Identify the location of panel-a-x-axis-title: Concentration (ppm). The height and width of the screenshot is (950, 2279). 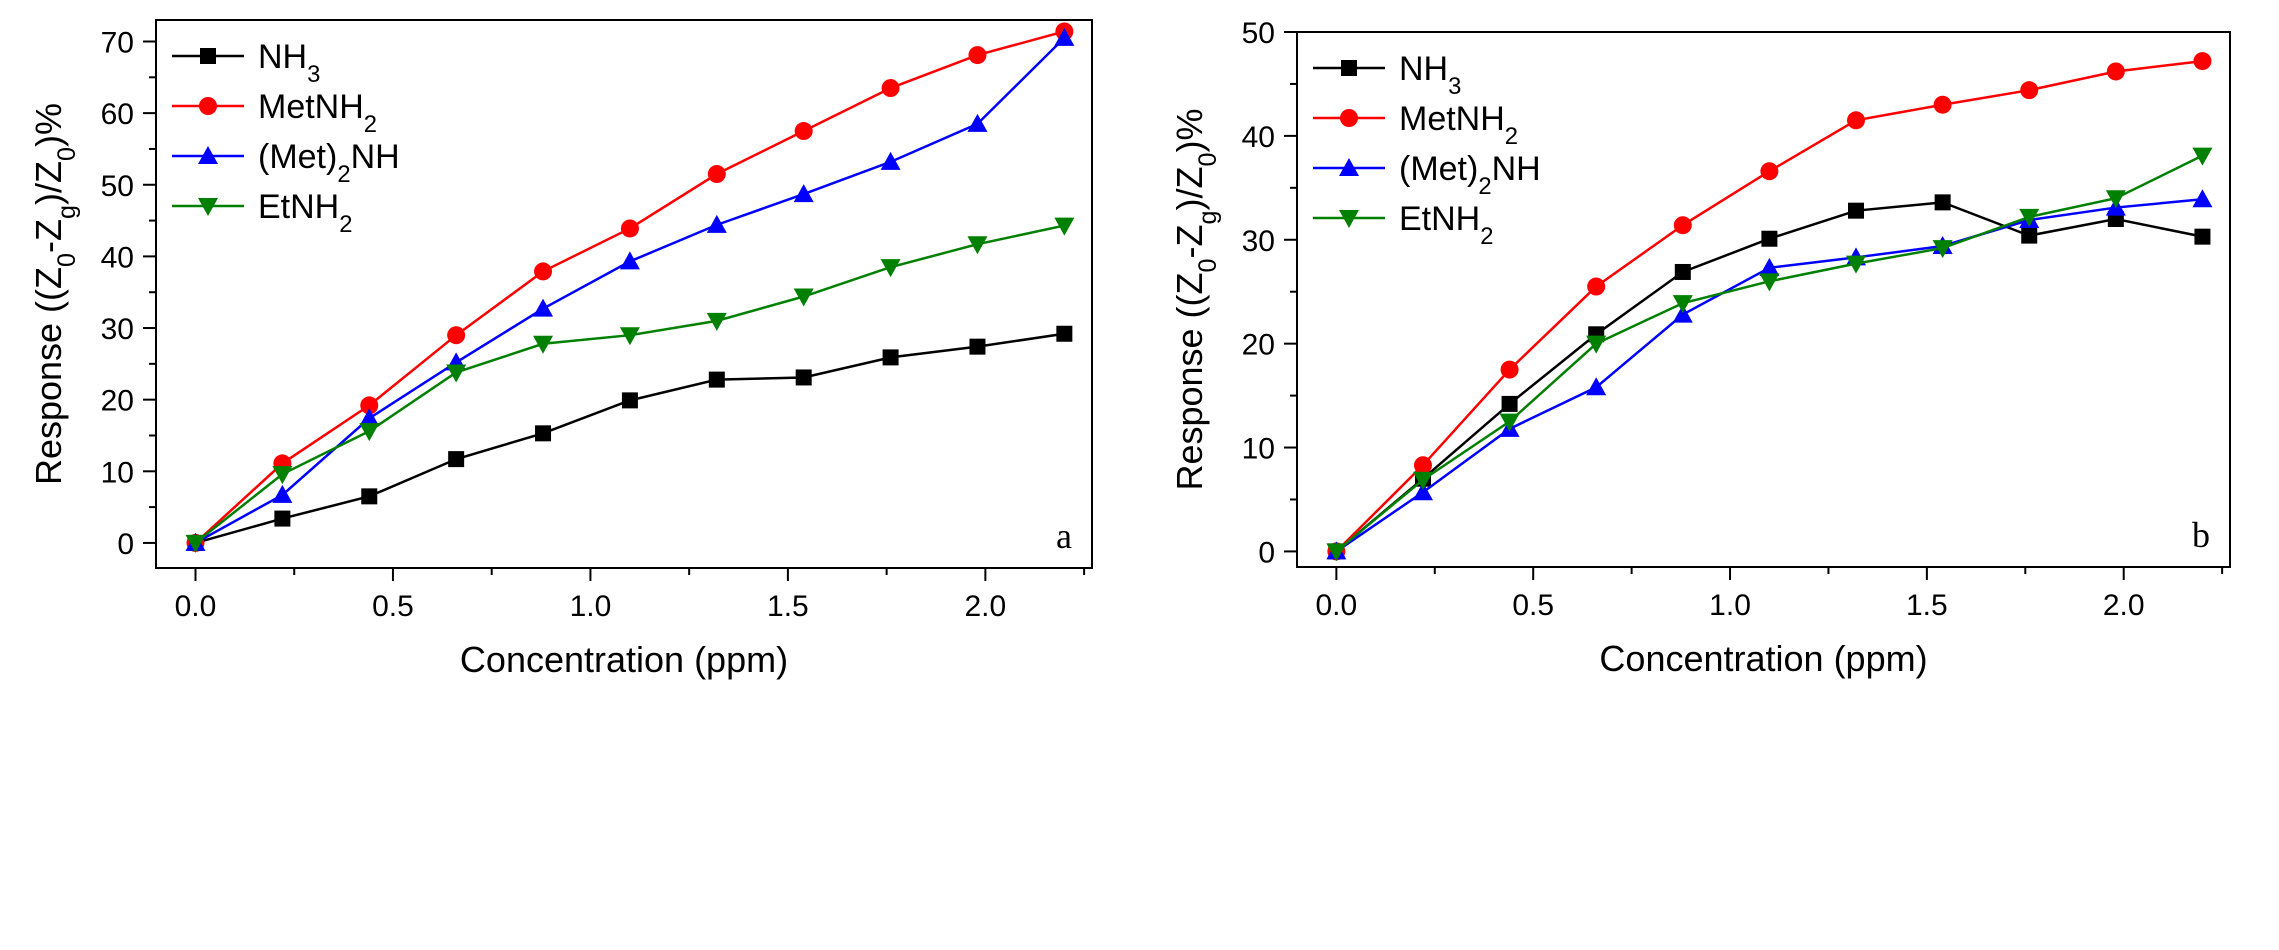
(624, 659).